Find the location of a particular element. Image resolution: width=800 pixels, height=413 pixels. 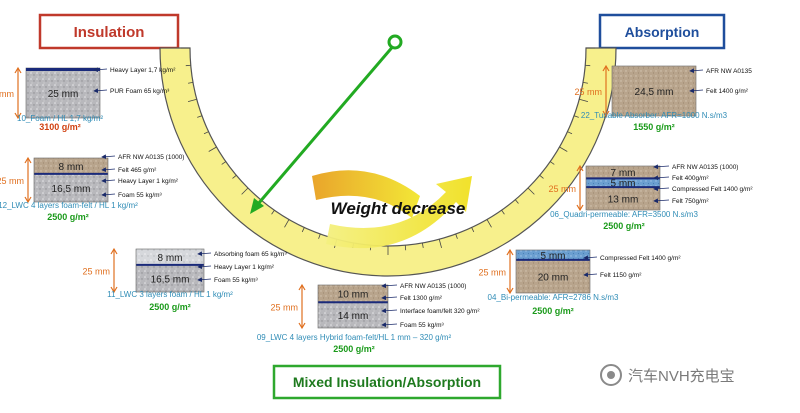

layer-annotation: Felt 1400 g/m² is located at coordinates (727, 91).